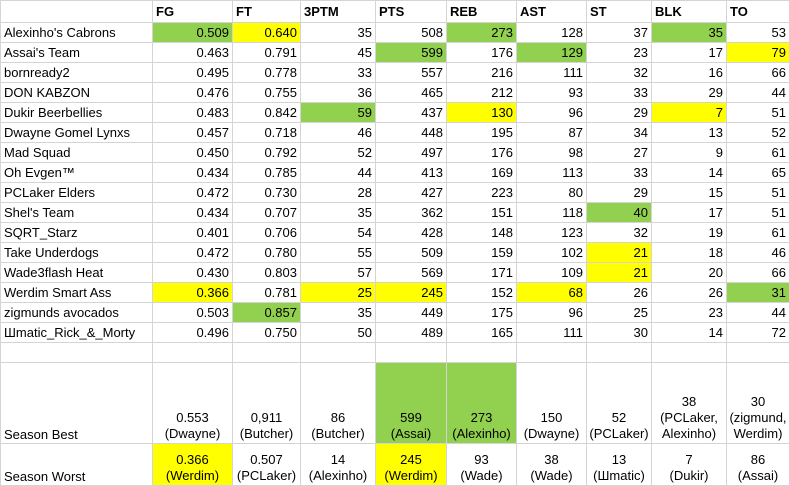 The image size is (789, 486). I want to click on stat-cell: 273, so click(482, 33).